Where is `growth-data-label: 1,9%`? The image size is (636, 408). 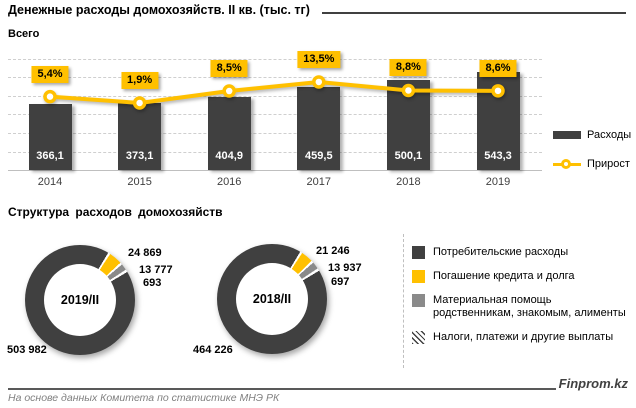 growth-data-label: 1,9% is located at coordinates (140, 80).